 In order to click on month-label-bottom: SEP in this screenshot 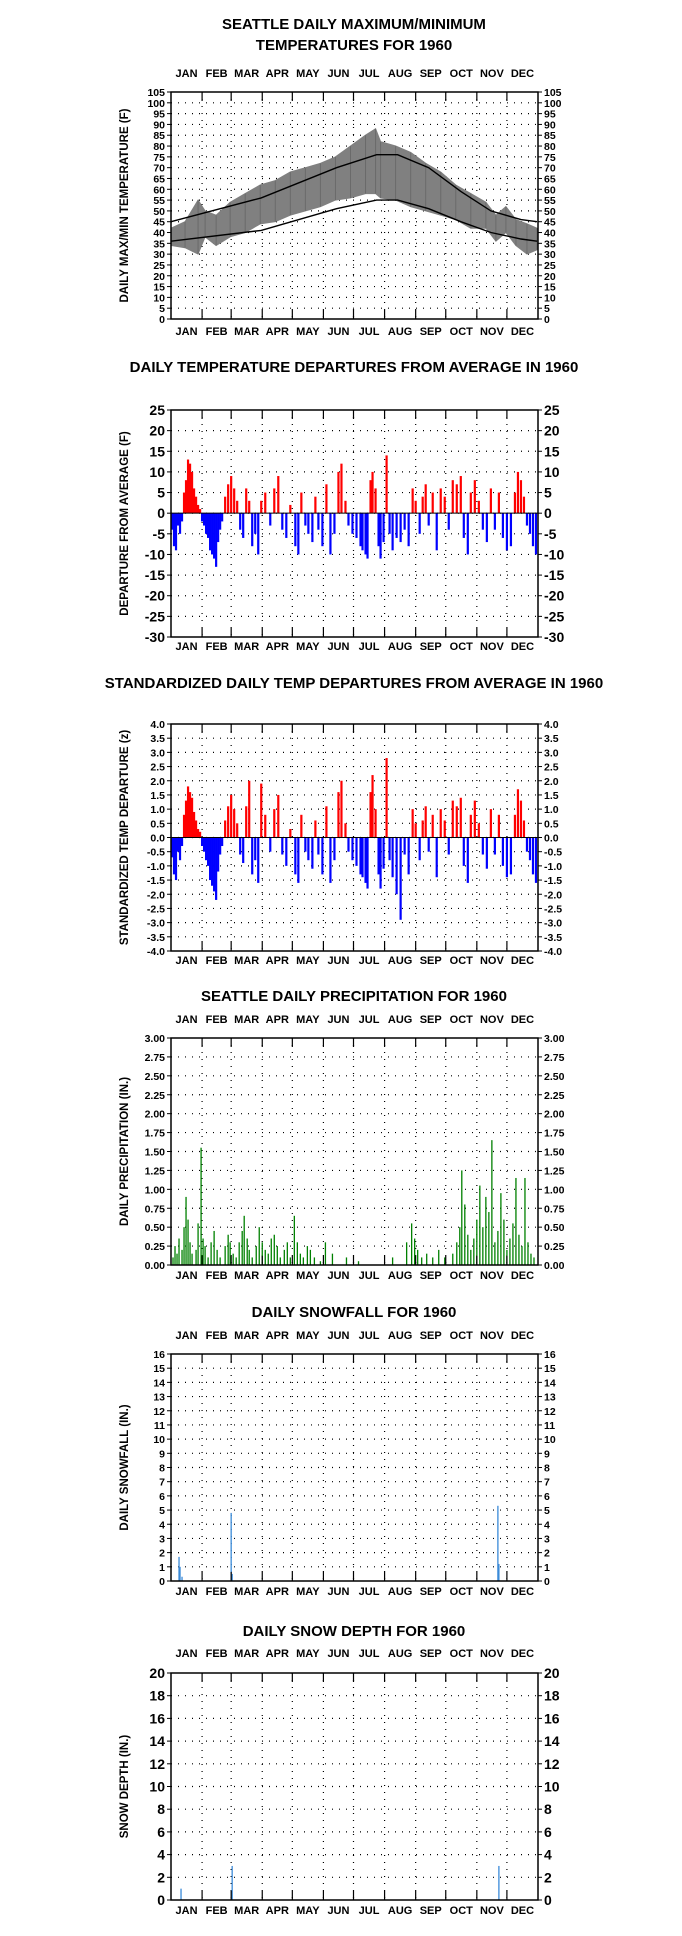, I will do `click(431, 1592)`.